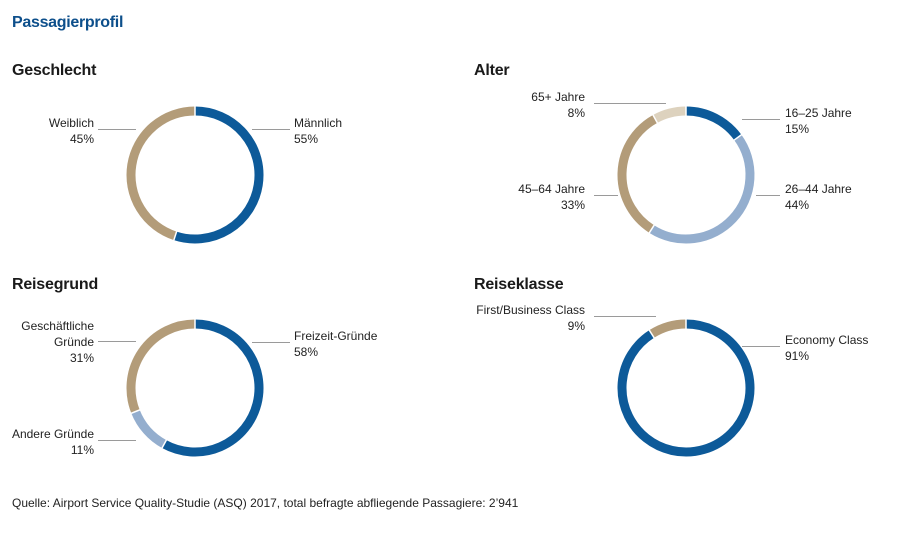 The image size is (900, 540). What do you see at coordinates (306, 139) in the screenshot?
I see `slice-percent: 55%` at bounding box center [306, 139].